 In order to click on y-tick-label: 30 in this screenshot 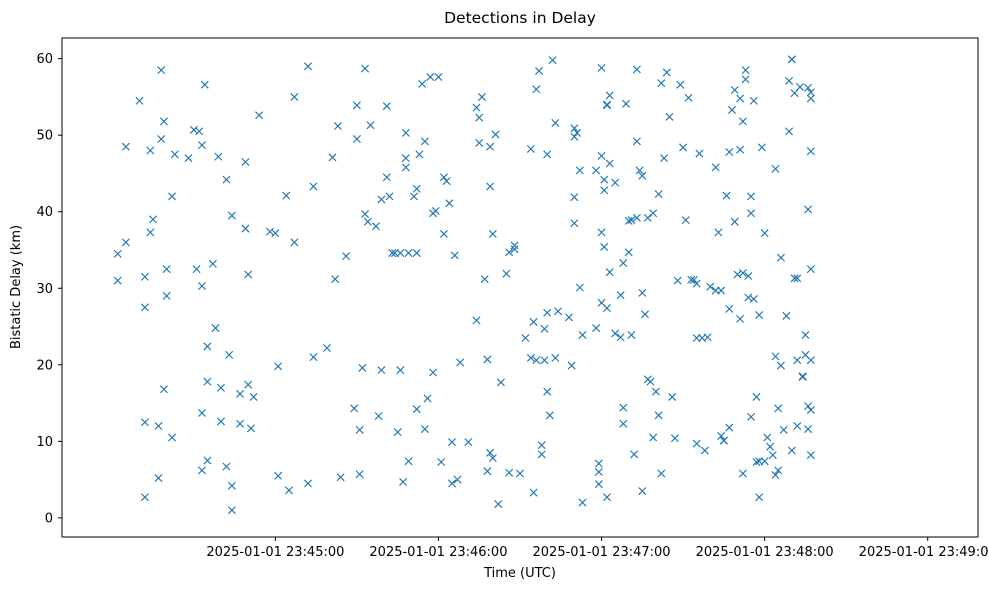, I will do `click(44, 289)`.